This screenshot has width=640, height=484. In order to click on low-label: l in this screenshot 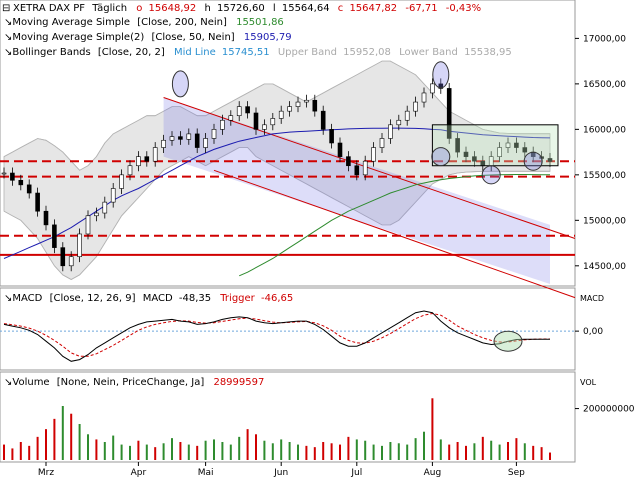, I will do `click(274, 8)`.